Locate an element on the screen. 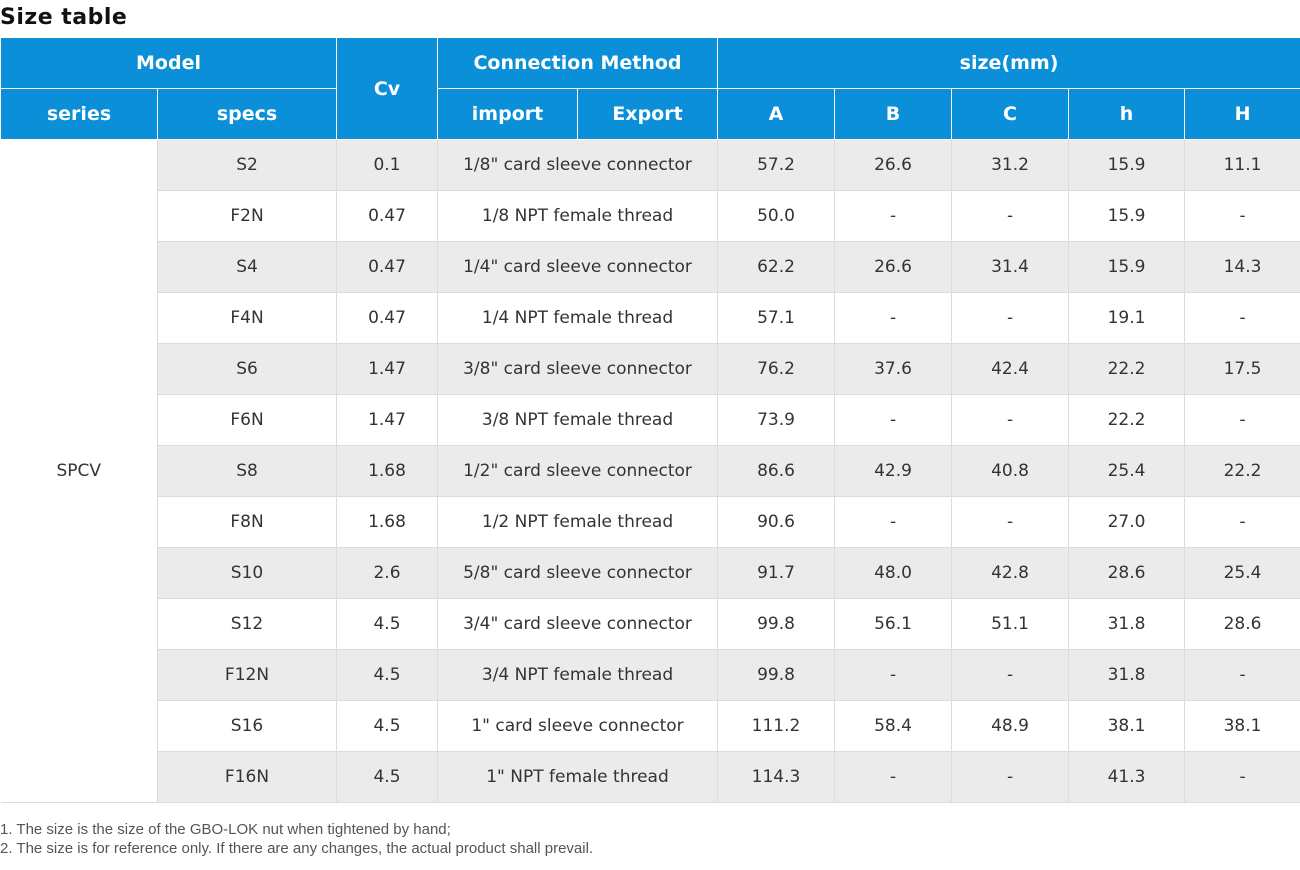  size-b-cell: 37.6 is located at coordinates (893, 369).